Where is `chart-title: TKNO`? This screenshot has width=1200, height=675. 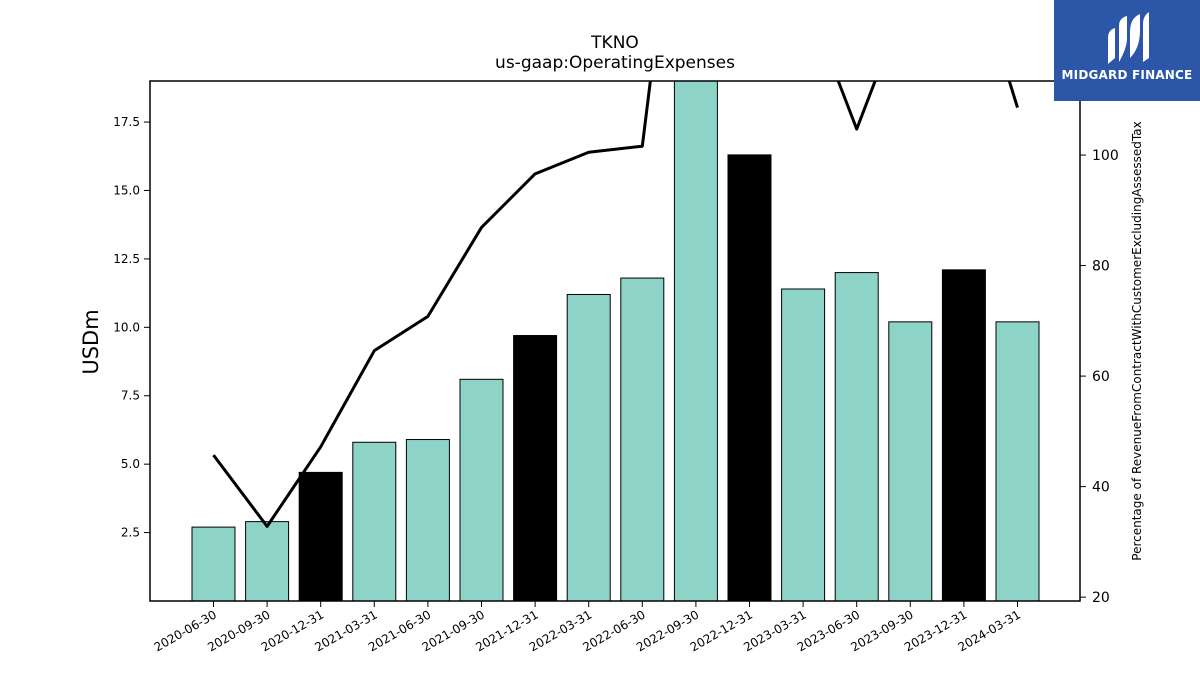
chart-title: TKNO is located at coordinates (614, 43).